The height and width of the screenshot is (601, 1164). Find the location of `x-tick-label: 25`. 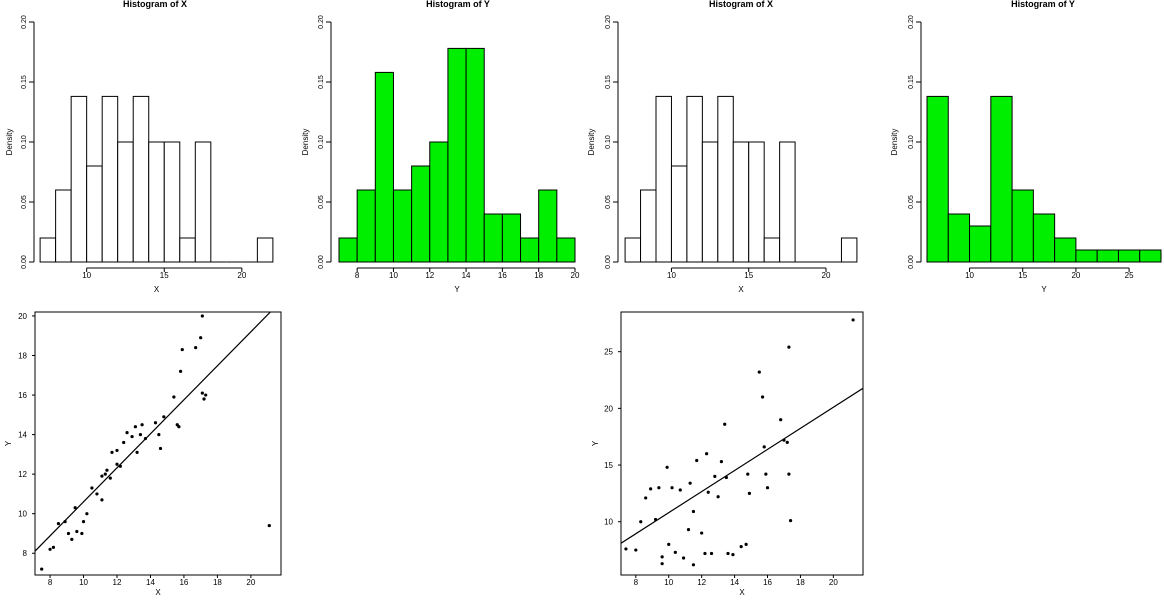

x-tick-label: 25 is located at coordinates (1129, 275).